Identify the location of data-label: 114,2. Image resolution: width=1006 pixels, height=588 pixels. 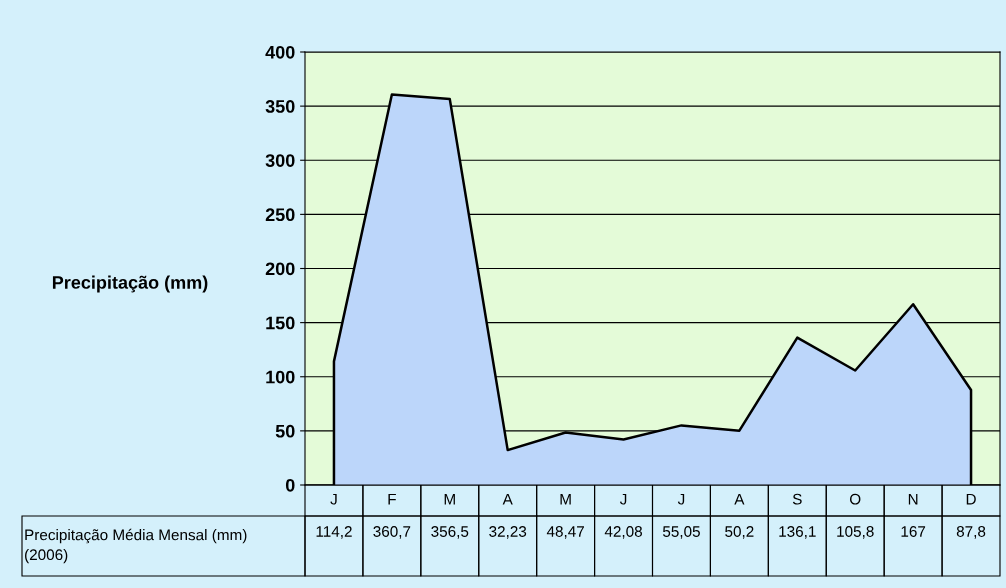
(334, 532).